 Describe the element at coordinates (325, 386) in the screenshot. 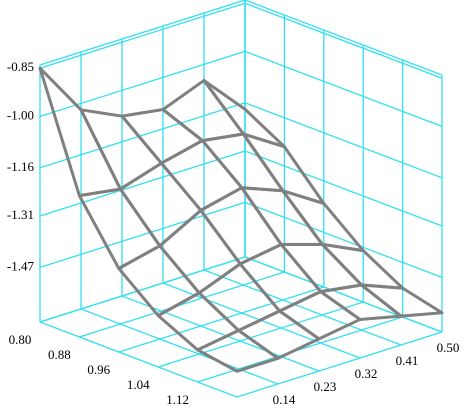

I see `y-tick-label: 0.23` at that location.